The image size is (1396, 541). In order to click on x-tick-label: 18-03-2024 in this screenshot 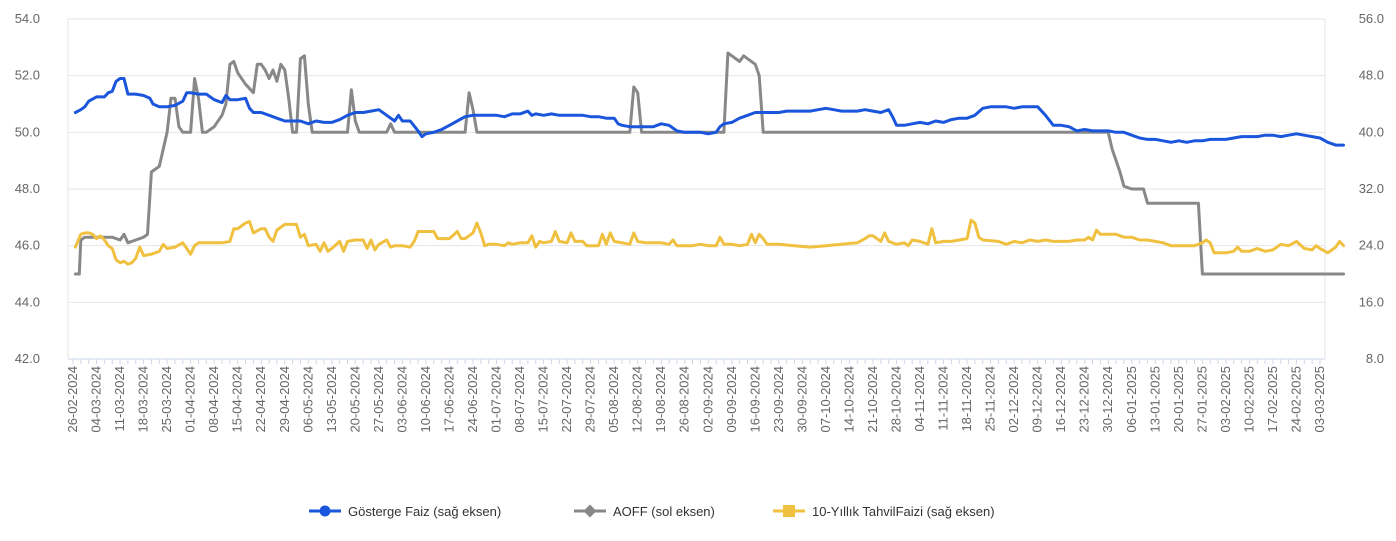, I will do `click(143, 399)`.